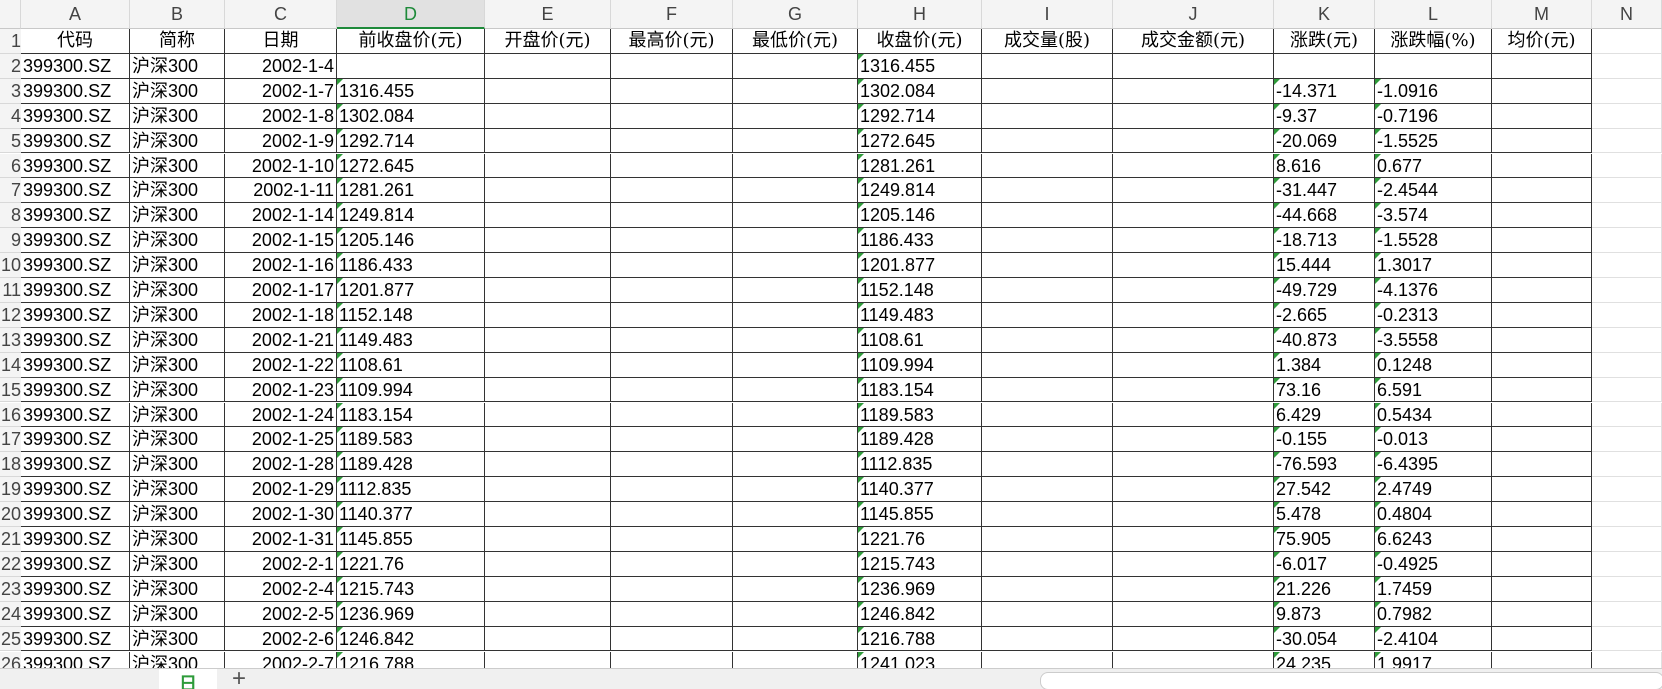 The image size is (1662, 689). Describe the element at coordinates (1047, 14) in the screenshot. I see `column-header: I` at that location.